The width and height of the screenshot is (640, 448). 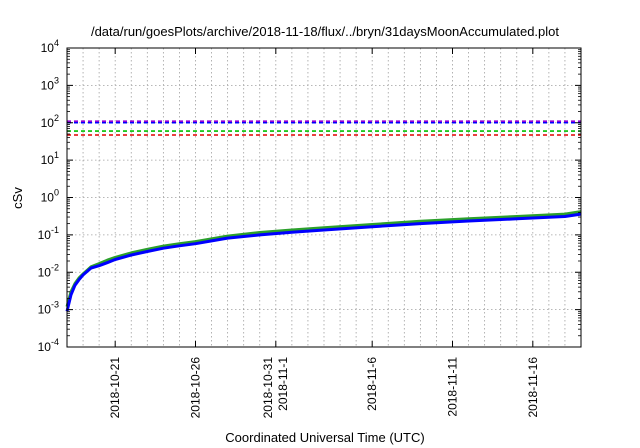 What do you see at coordinates (324, 128) in the screenshot?
I see `reference-lines` at bounding box center [324, 128].